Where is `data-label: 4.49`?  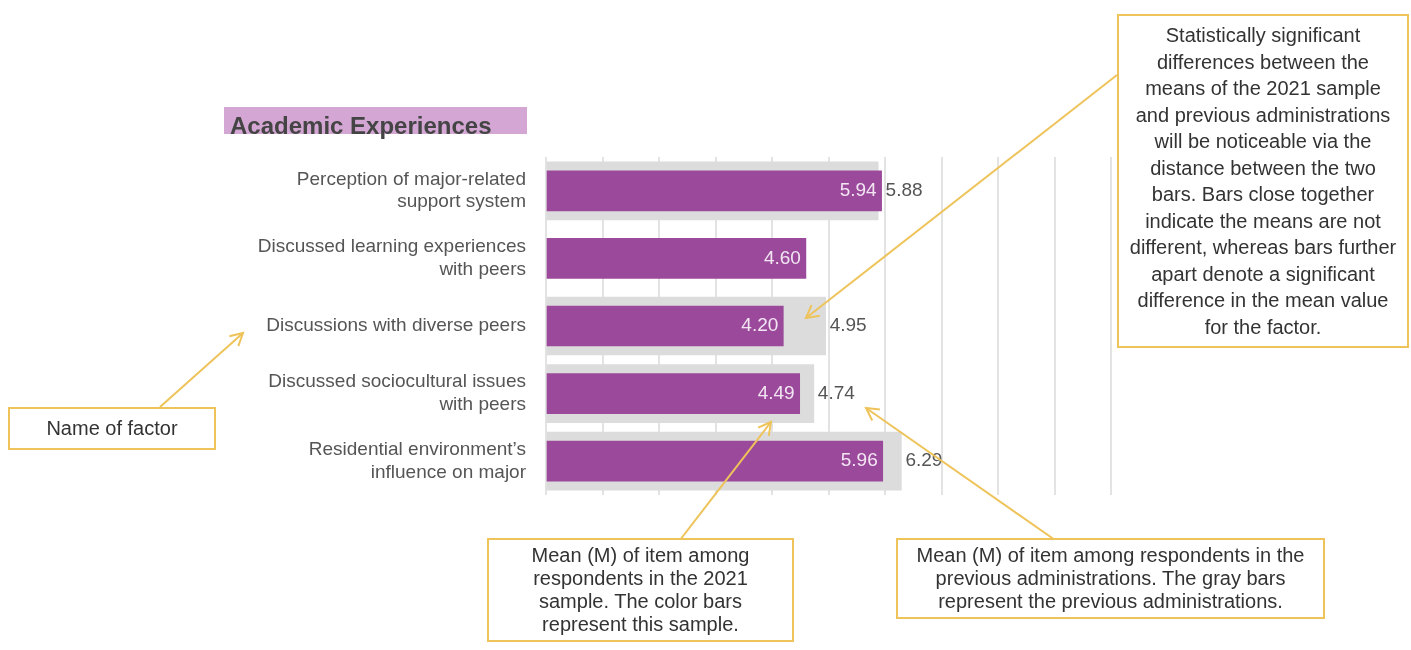
data-label: 4.49 is located at coordinates (776, 392).